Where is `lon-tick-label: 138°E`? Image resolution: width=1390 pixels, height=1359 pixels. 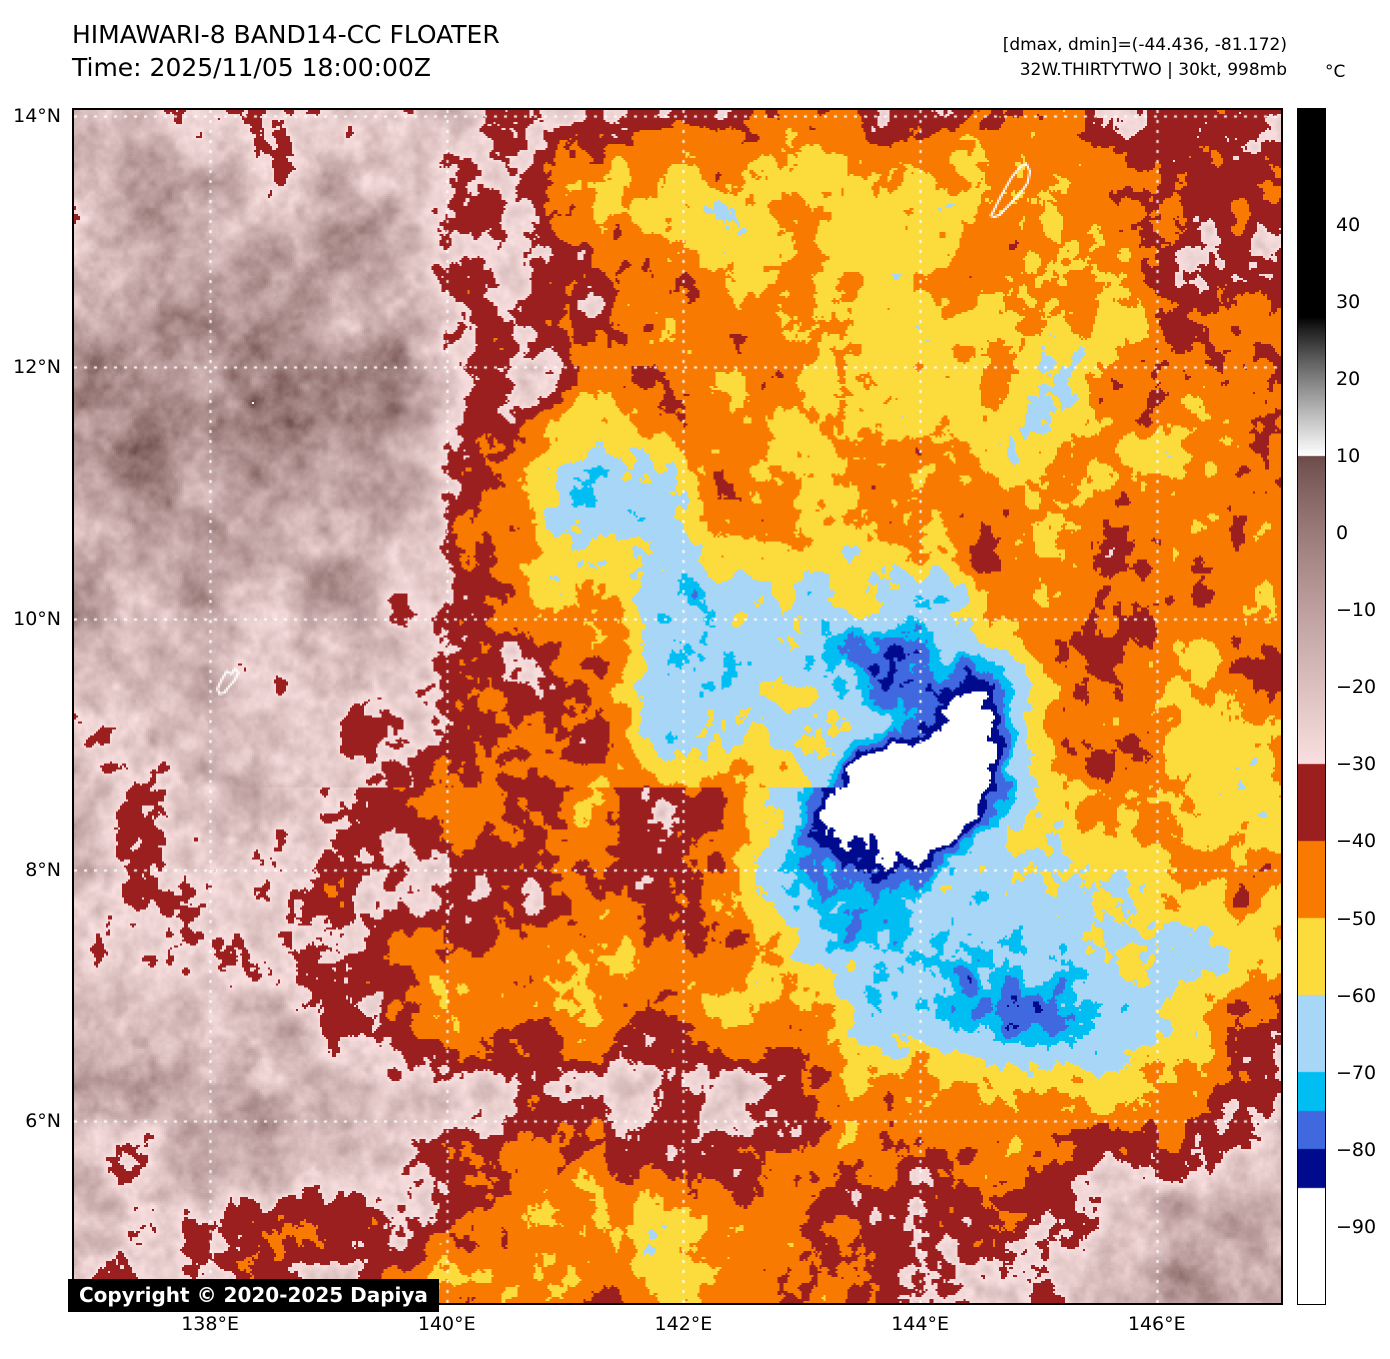
lon-tick-label: 138°E is located at coordinates (210, 1324).